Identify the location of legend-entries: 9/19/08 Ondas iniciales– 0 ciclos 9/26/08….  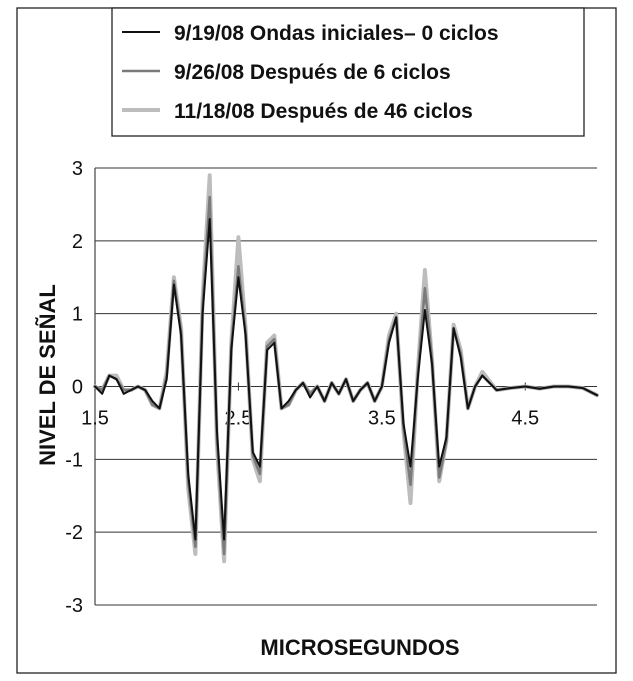
(310, 72).